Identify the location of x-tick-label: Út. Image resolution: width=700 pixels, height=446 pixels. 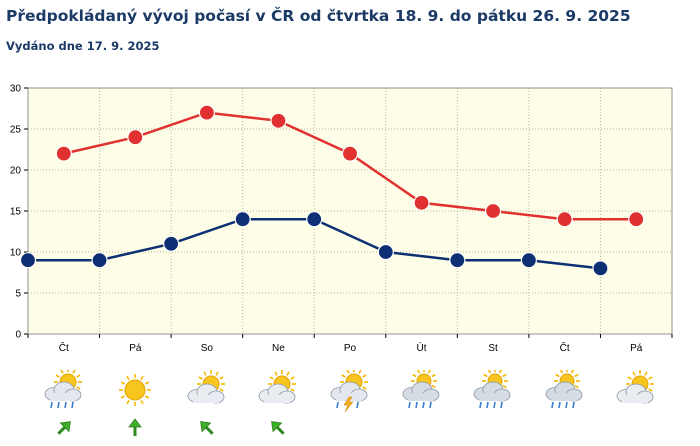
(422, 347).